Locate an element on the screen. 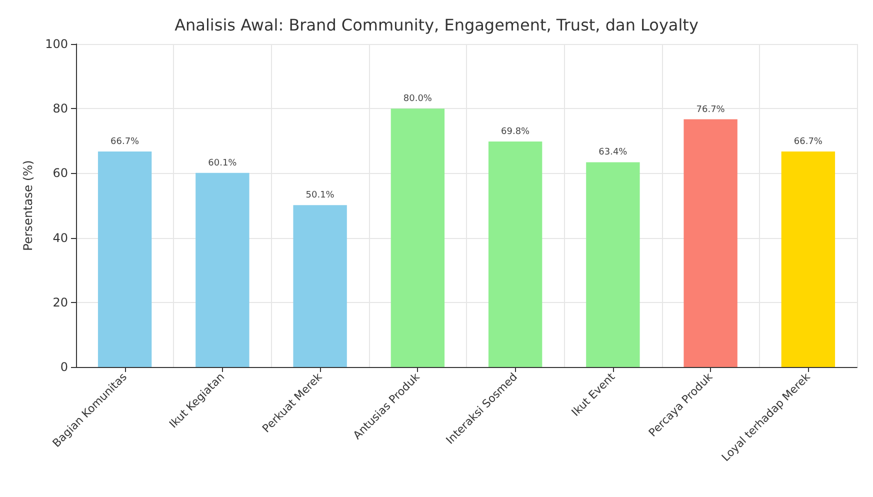 This screenshot has height=497, width=873. y-tick-label: 100 is located at coordinates (56, 44).